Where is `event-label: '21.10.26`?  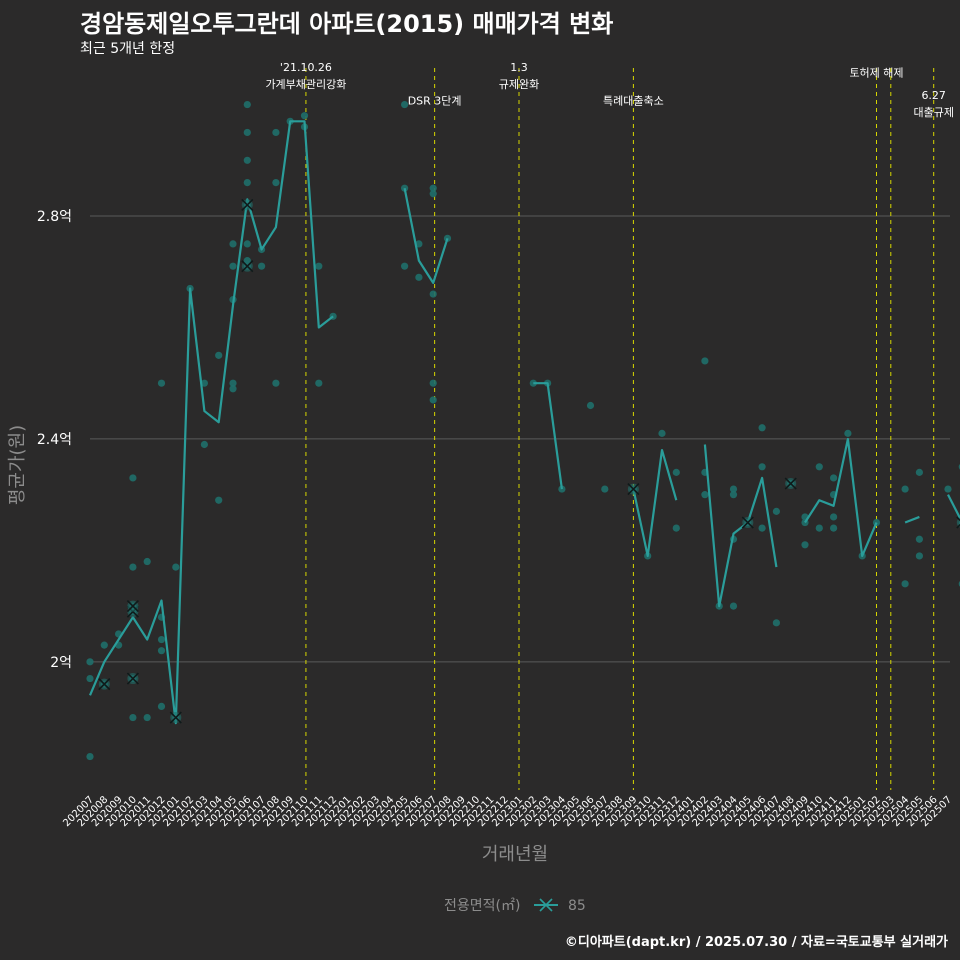 event-label: '21.10.26 is located at coordinates (306, 67).